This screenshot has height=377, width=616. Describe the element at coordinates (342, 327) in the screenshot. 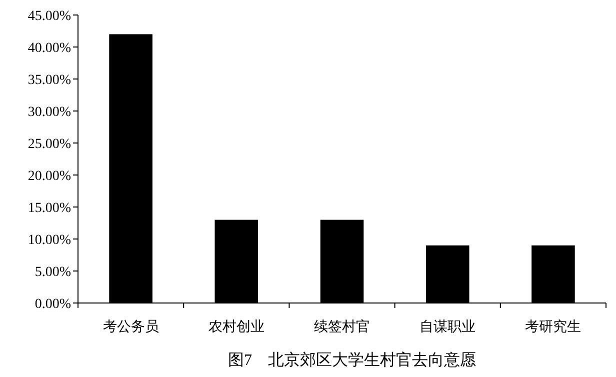

I see `x-tick-label: 续签村官` at that location.